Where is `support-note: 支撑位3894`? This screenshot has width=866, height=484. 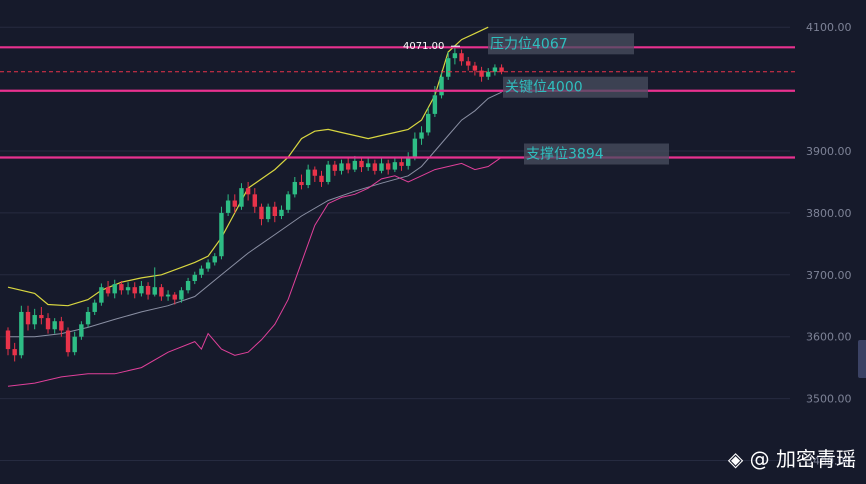 support-note: 支撑位3894 is located at coordinates (565, 155).